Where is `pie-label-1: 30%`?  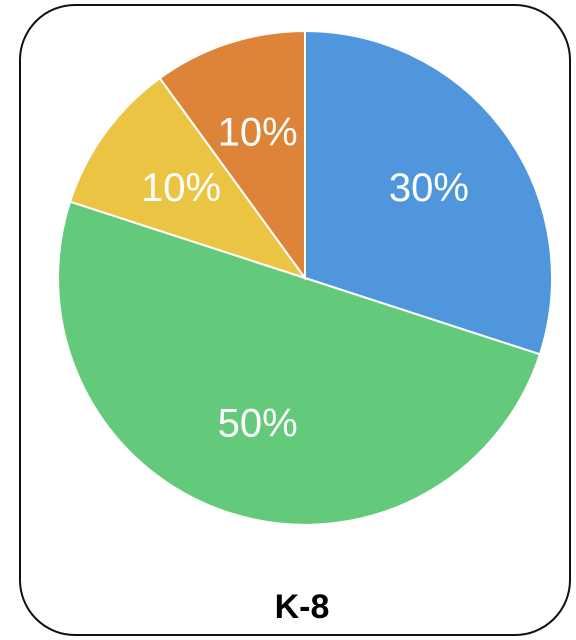 pie-label-1: 30% is located at coordinates (429, 188).